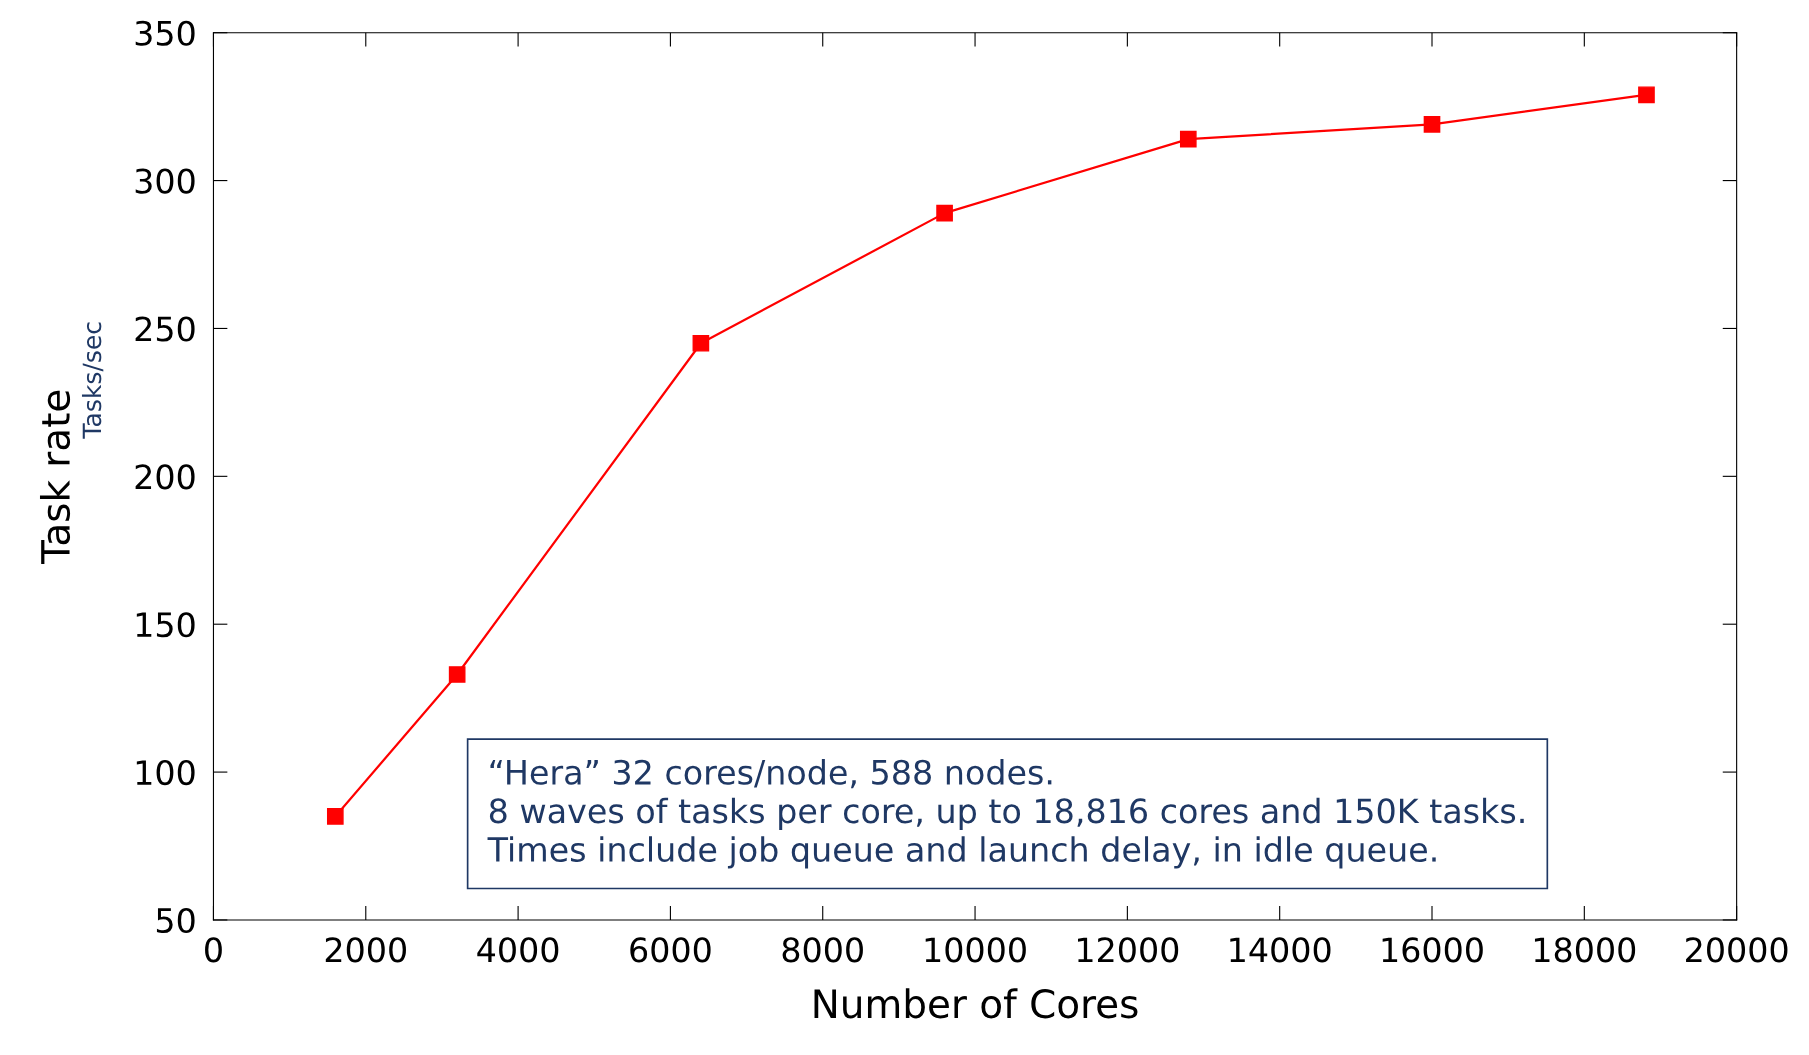  I want to click on y-tick-label: 300, so click(165, 181).